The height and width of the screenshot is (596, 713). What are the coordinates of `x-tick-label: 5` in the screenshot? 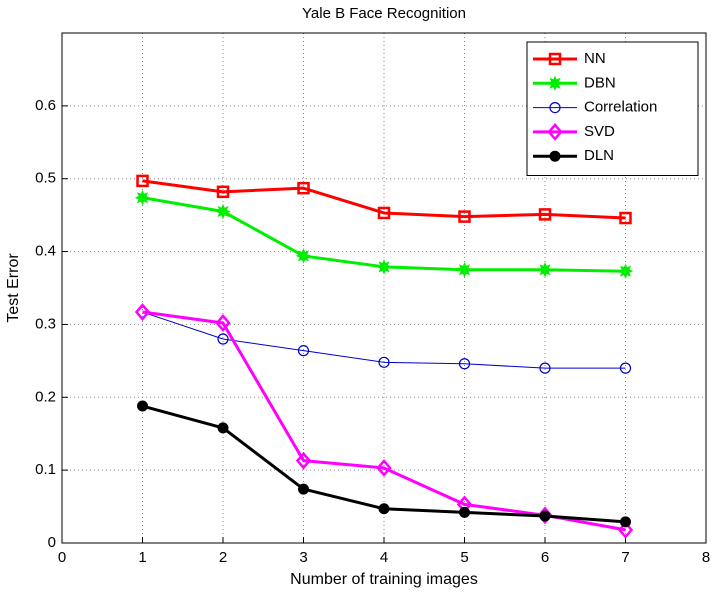 It's located at (464, 557).